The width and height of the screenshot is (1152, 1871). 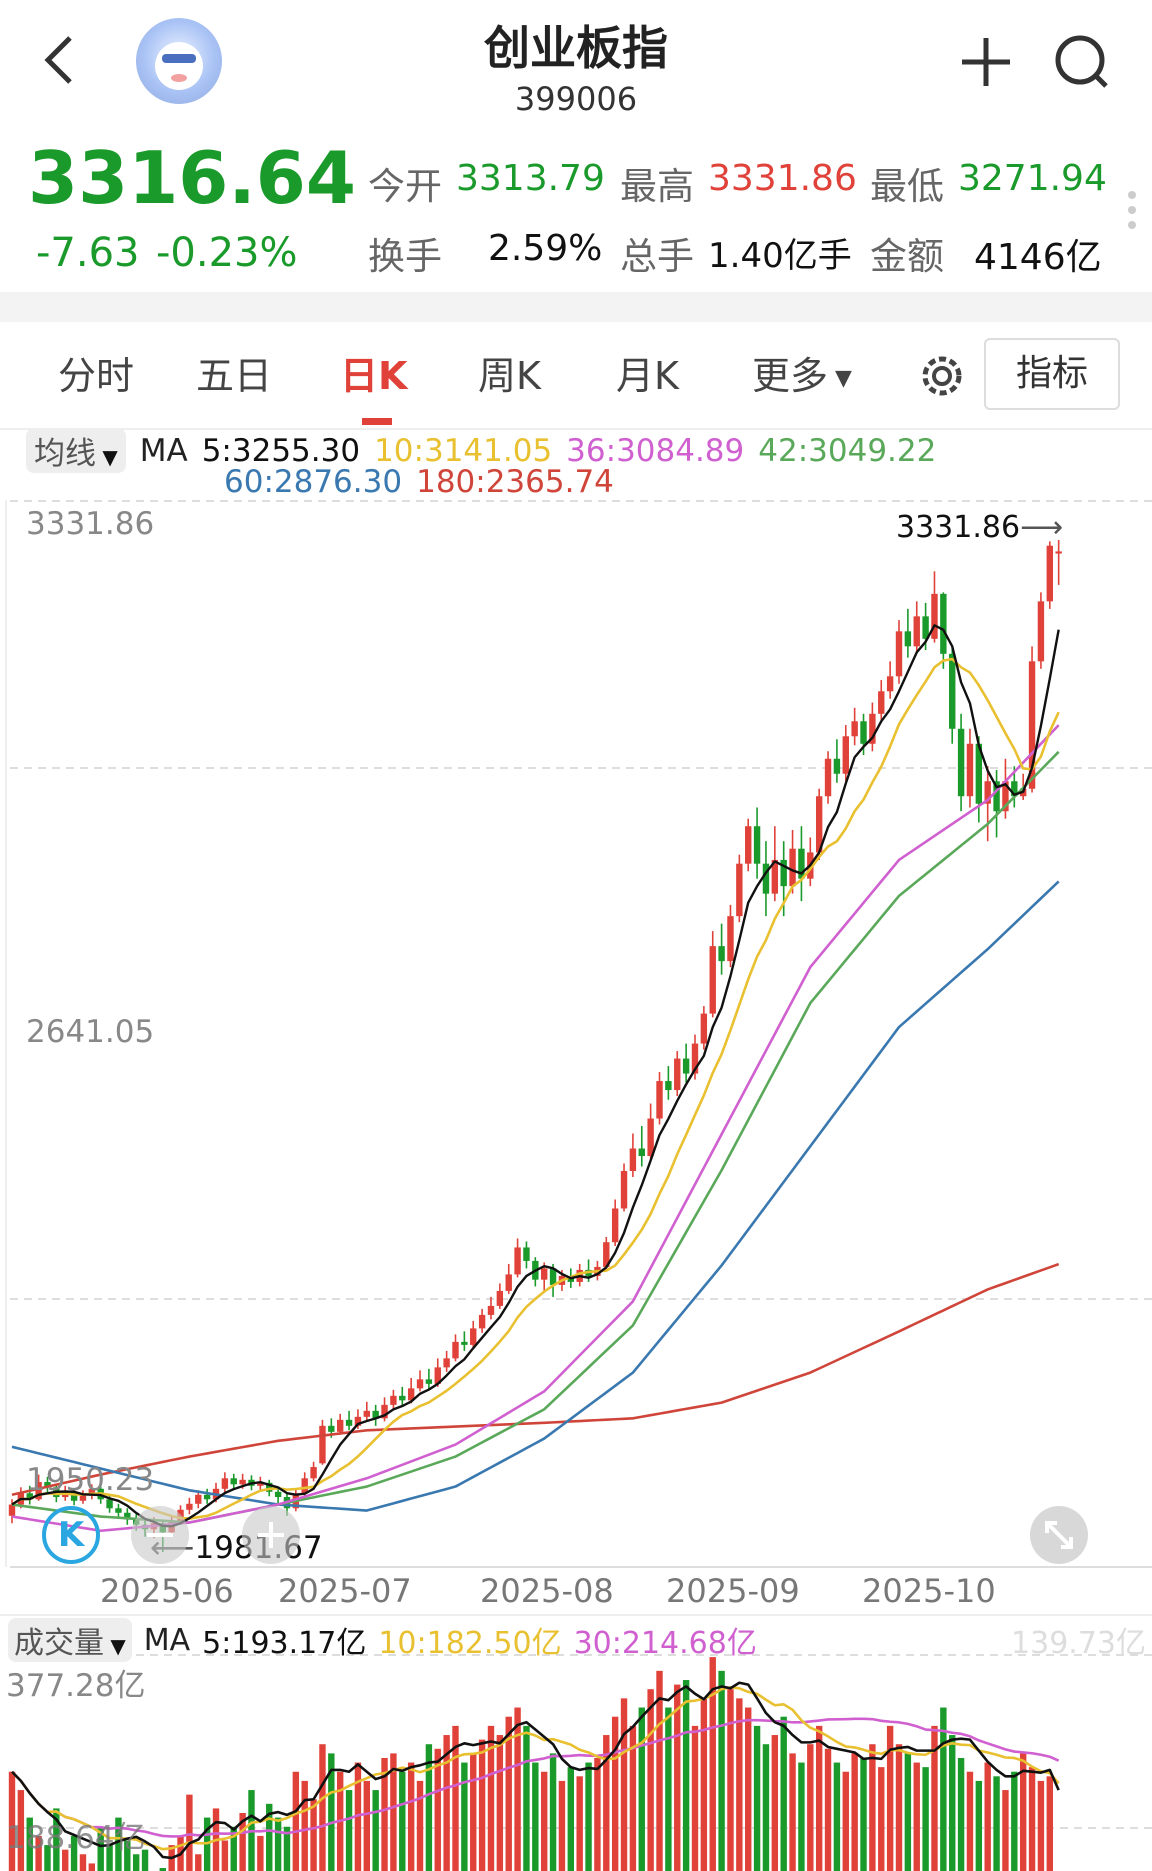 What do you see at coordinates (509, 376) in the screenshot?
I see `tab-weekly-k: 周K` at bounding box center [509, 376].